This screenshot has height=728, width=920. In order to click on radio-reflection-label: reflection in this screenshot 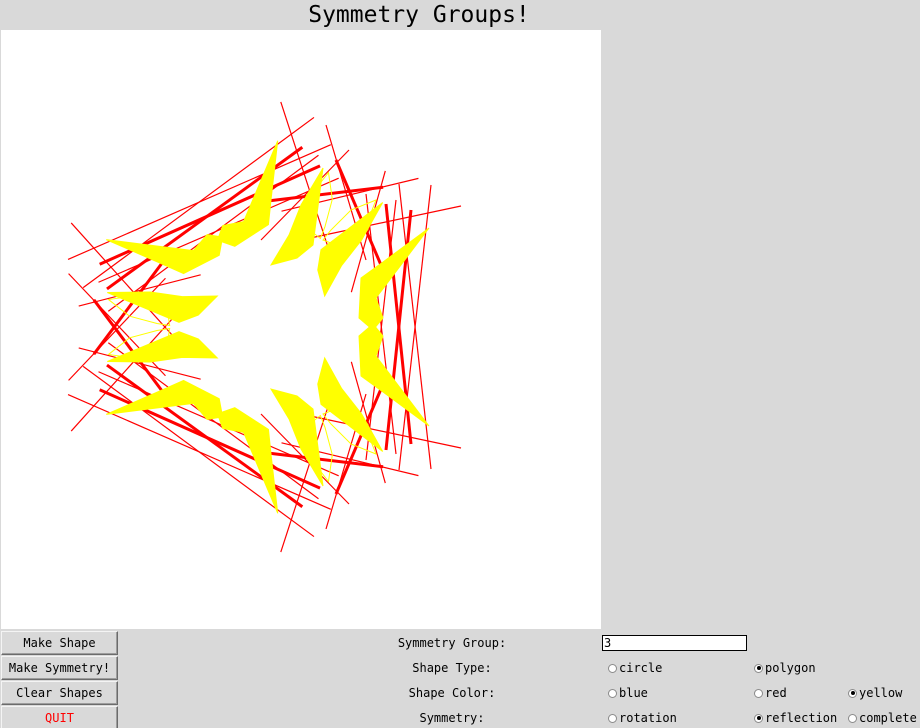, I will do `click(801, 718)`.